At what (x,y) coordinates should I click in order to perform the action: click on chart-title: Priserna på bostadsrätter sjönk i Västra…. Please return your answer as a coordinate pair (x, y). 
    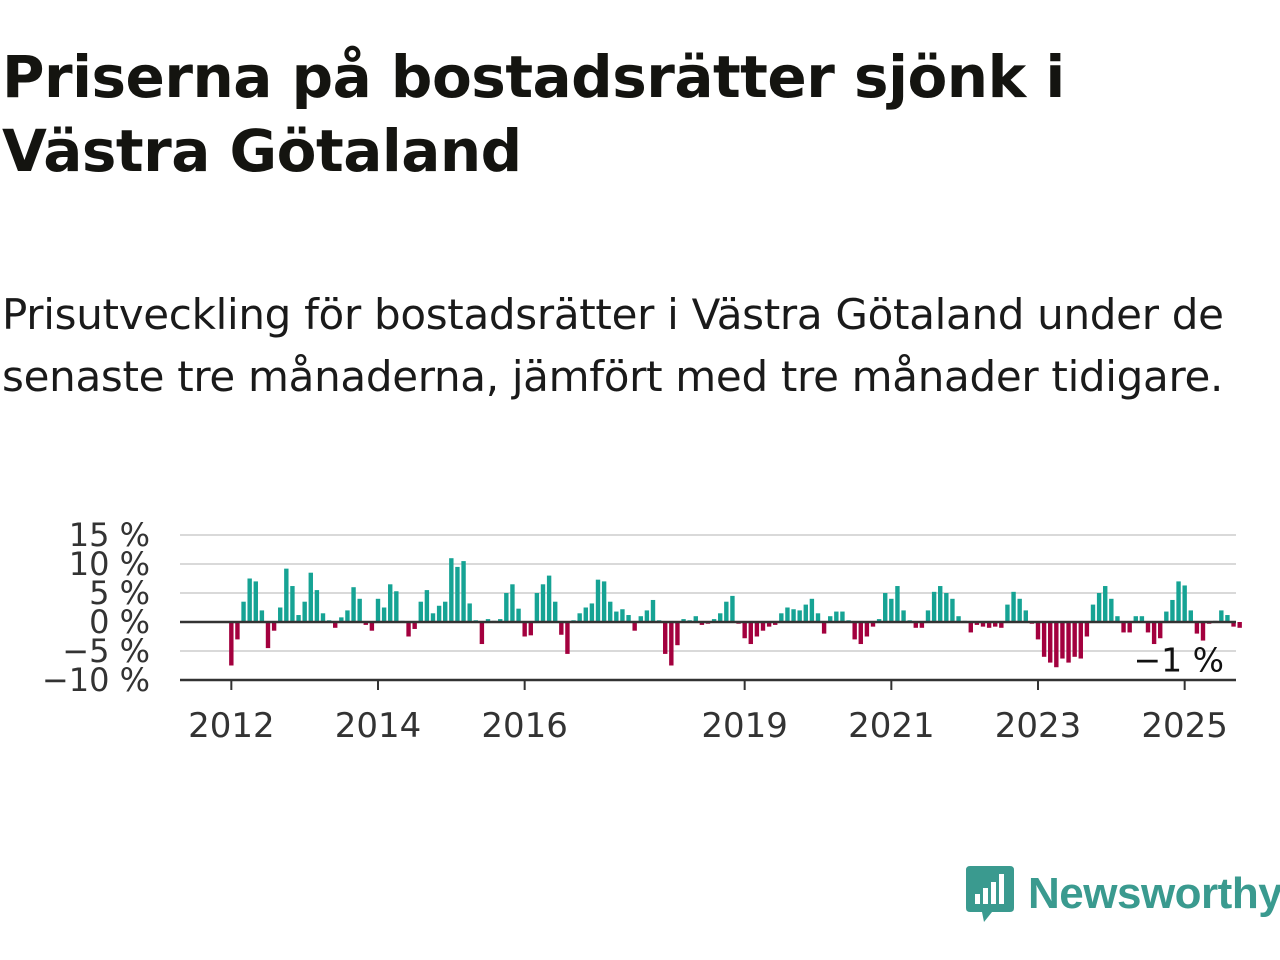
    Looking at the image, I should click on (533, 114).